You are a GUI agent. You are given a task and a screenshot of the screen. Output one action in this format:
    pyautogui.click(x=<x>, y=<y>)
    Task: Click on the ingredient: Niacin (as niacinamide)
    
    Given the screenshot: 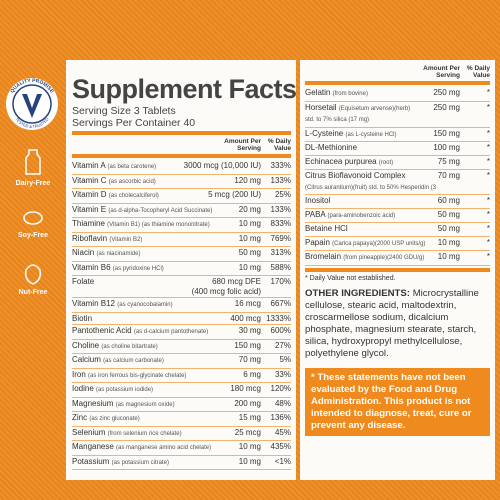 What is the action you would take?
    pyautogui.click(x=154, y=254)
    